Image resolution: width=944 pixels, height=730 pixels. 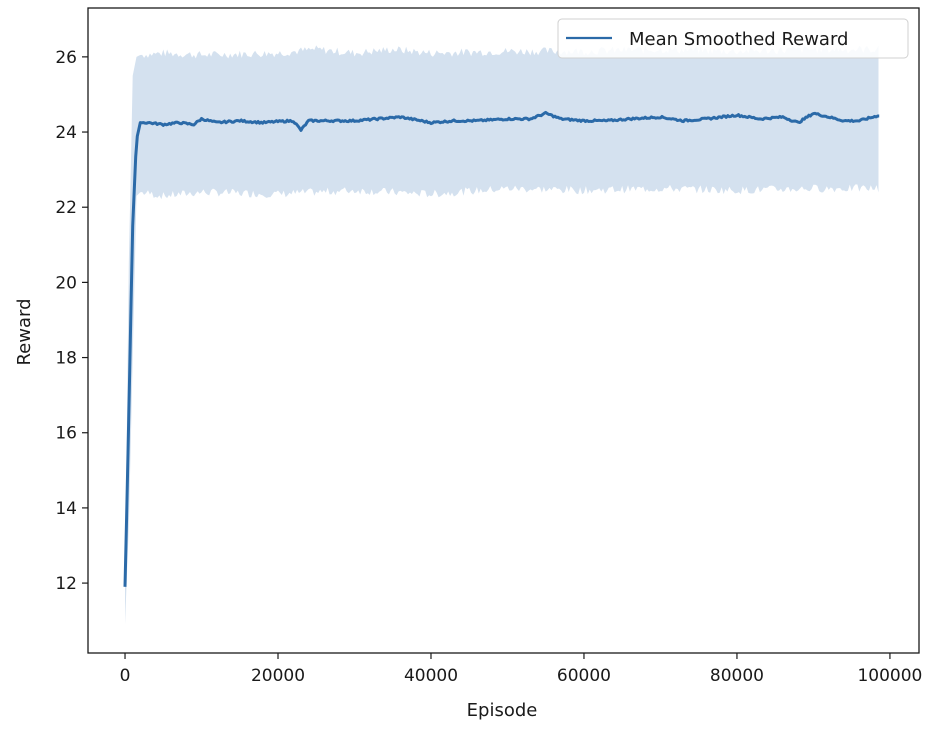 I want to click on x-tick-label: 80000, so click(x=737, y=676).